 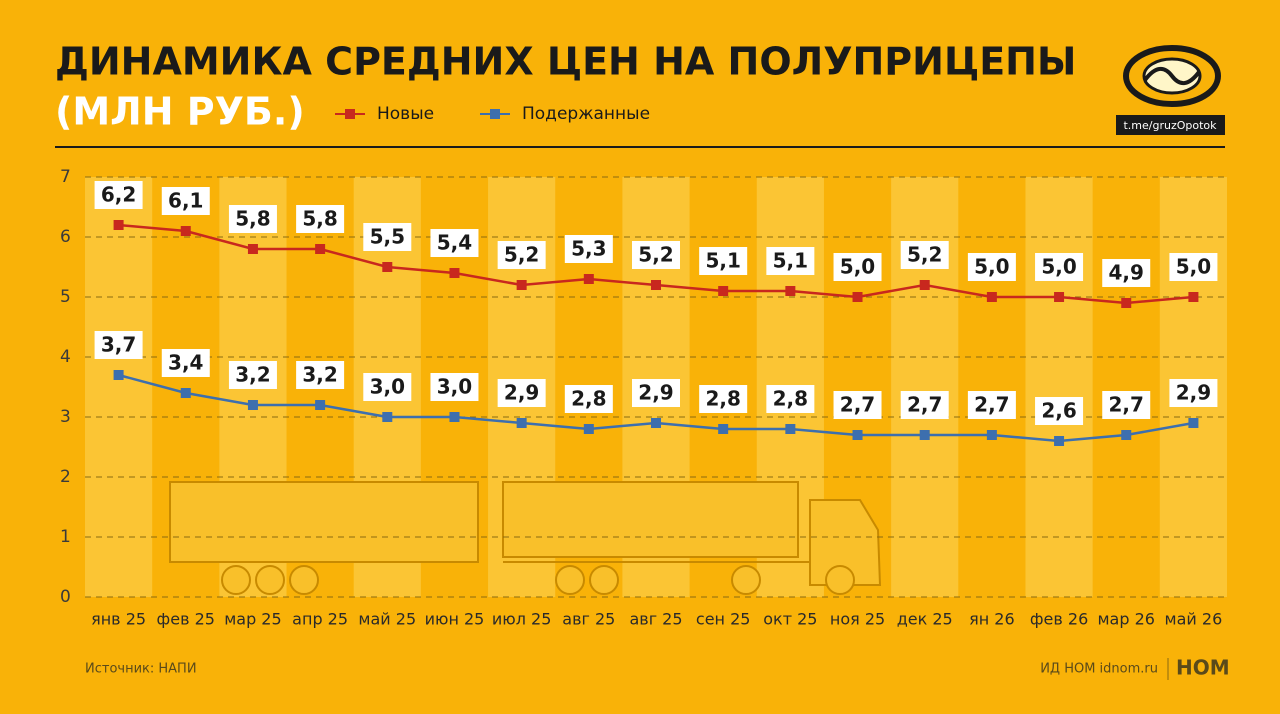 What do you see at coordinates (1203, 668) in the screenshot?
I see `brand: НОМ` at bounding box center [1203, 668].